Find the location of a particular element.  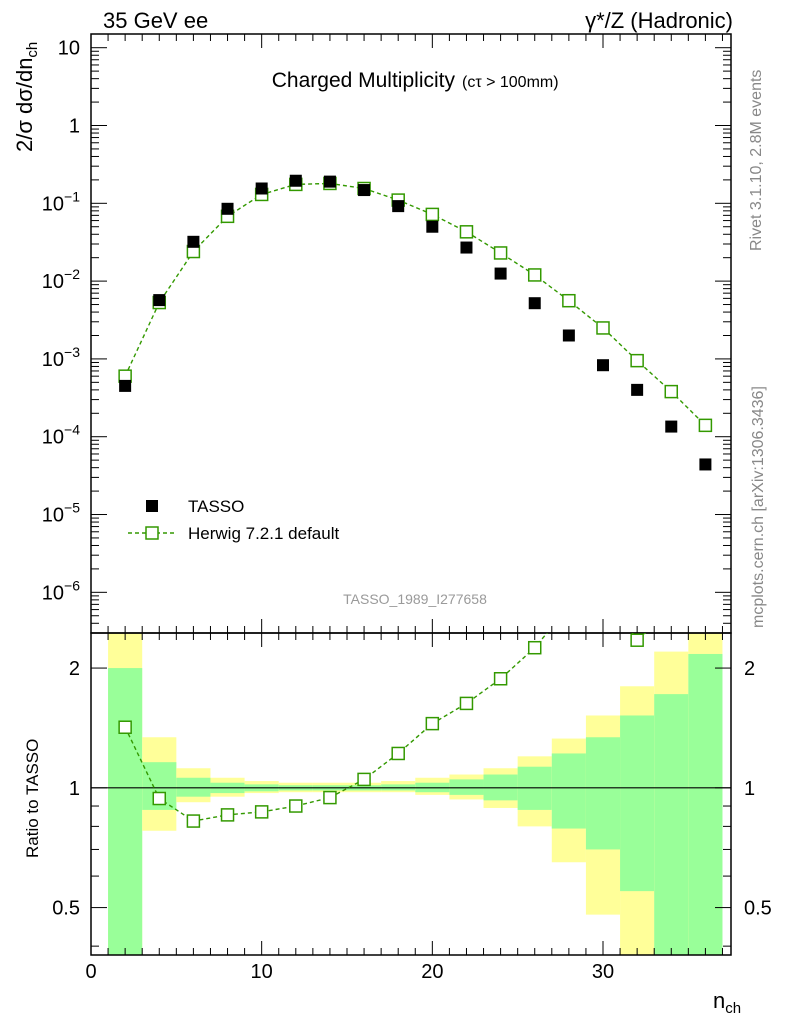

y-tick-label: 10⁻³ is located at coordinates (61, 357).